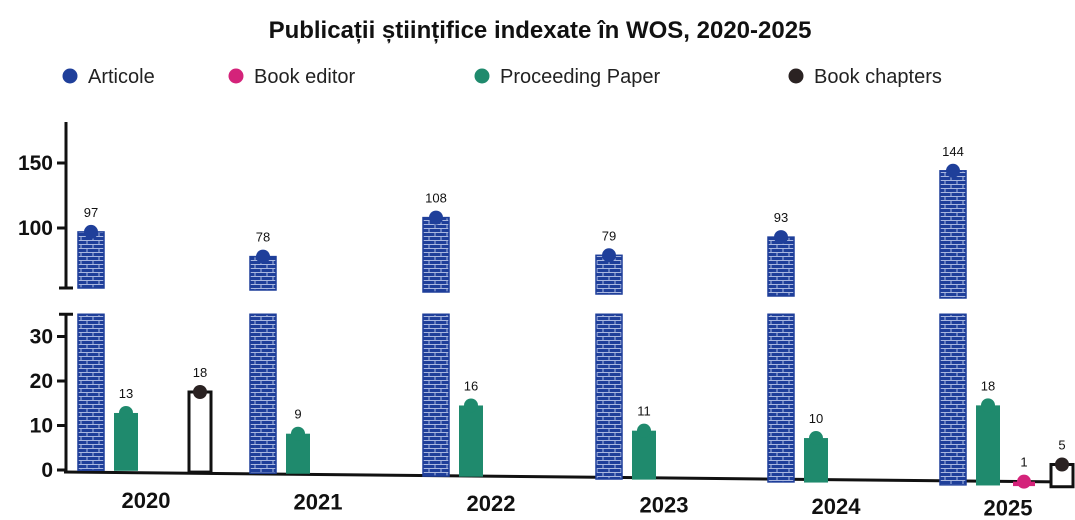 This screenshot has height=520, width=1075. What do you see at coordinates (816, 460) in the screenshot?
I see `bar-proceeding-paper-2024` at bounding box center [816, 460].